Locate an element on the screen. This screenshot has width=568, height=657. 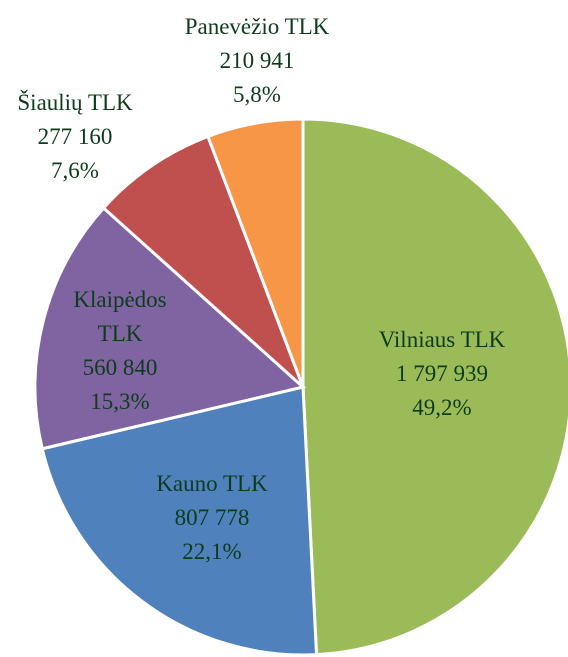
percent-label: 49,2% is located at coordinates (442, 407).